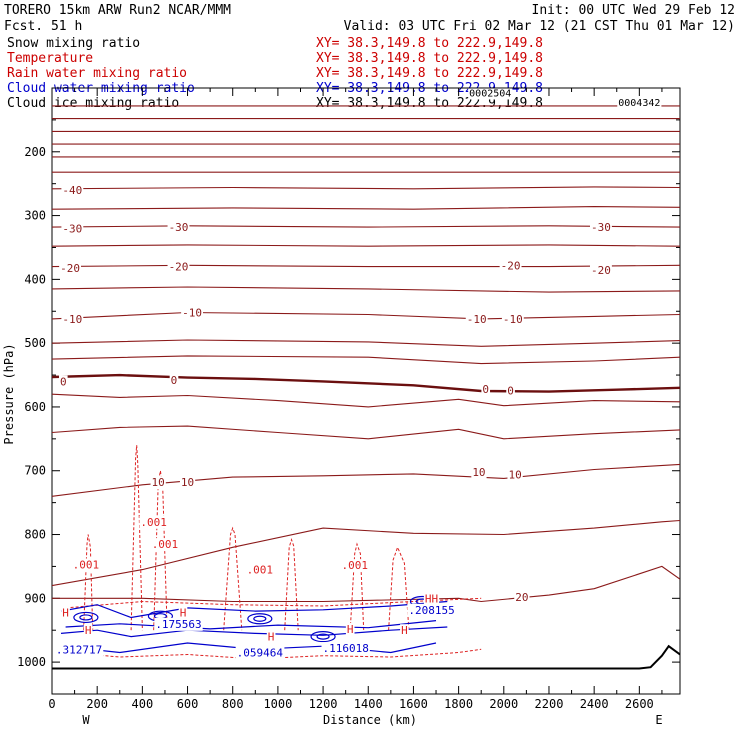 This screenshot has height=740, width=740. I want to click on temperature-label: -30, so click(601, 227).